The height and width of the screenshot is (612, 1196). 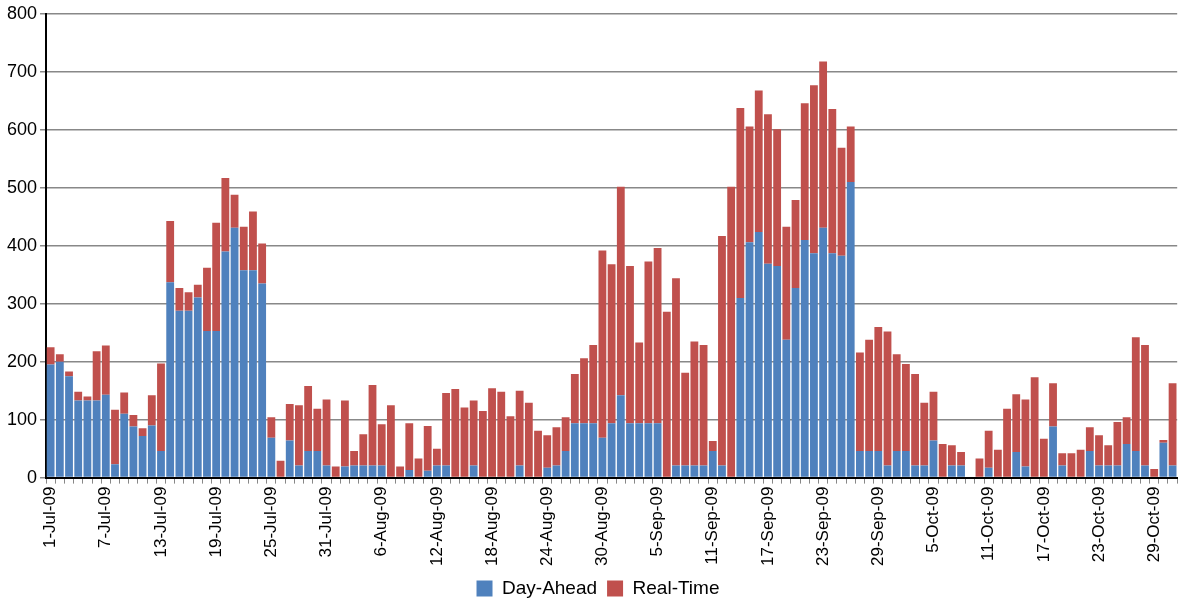 I want to click on y-tick-label: 500, so click(x=22, y=186).